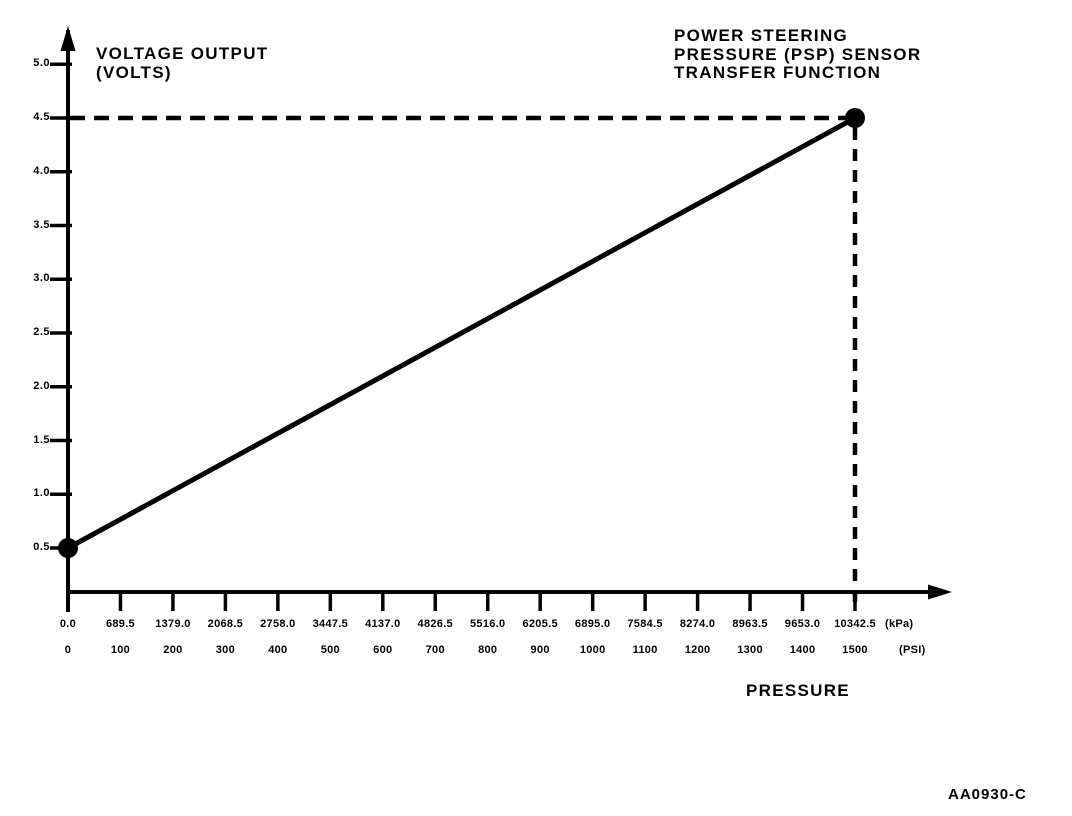 This screenshot has height=816, width=1072. Describe the element at coordinates (435, 624) in the screenshot. I see `x-tick-label-kpa: 4826.5` at that location.